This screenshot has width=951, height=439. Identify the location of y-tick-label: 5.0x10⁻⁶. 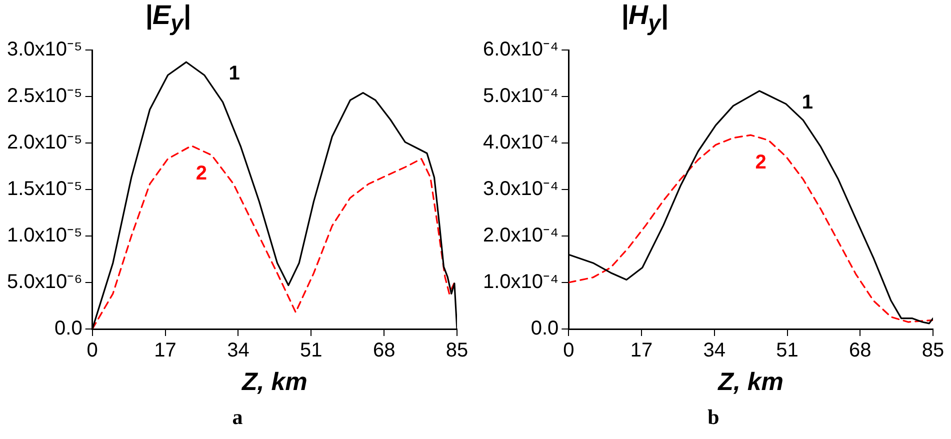
(44, 282).